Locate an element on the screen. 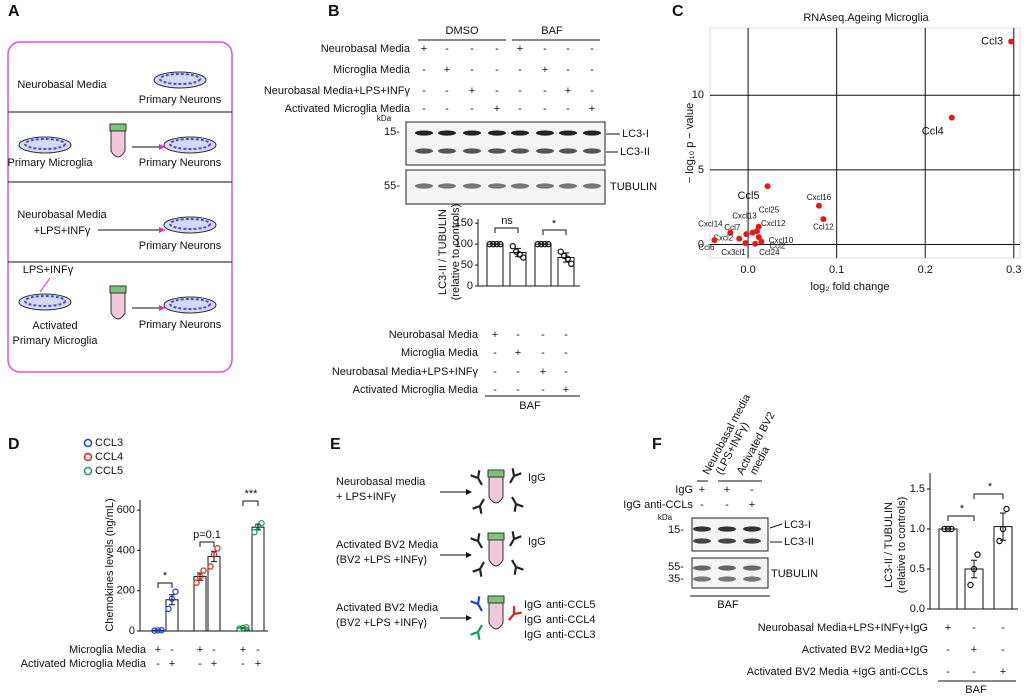 This screenshot has width=1024, height=696. tube-cap is located at coordinates (496, 536).